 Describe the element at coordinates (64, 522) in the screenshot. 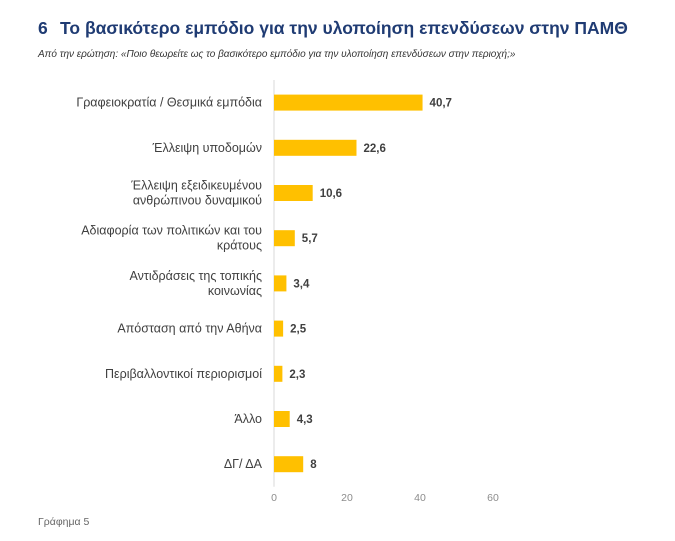

I see `figure-caption: Γράφημα 5` at that location.